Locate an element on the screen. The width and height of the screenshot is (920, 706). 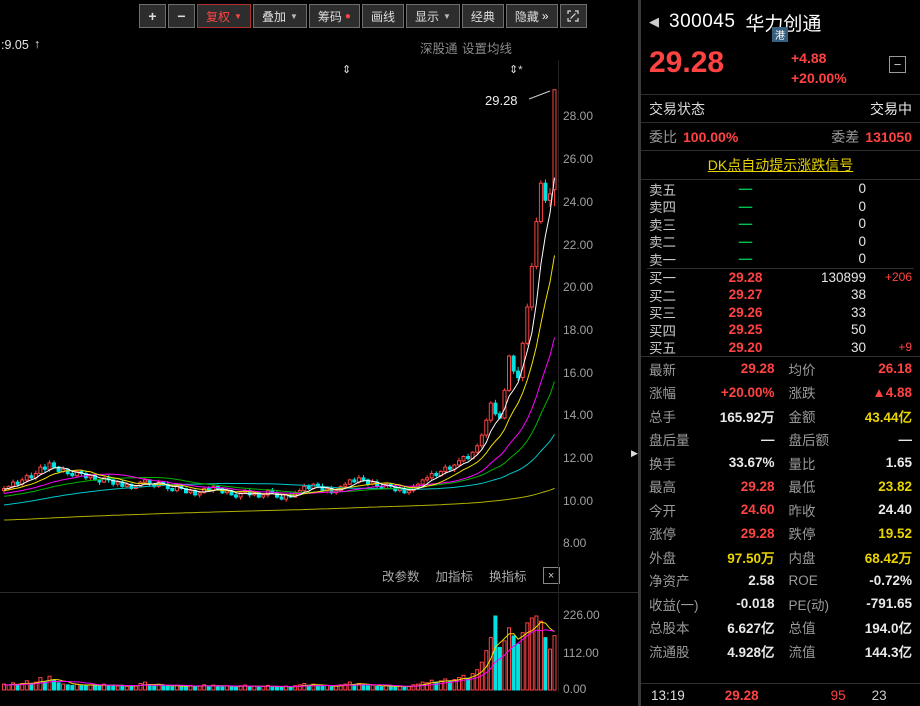
fullscreen-button is located at coordinates (573, 16).